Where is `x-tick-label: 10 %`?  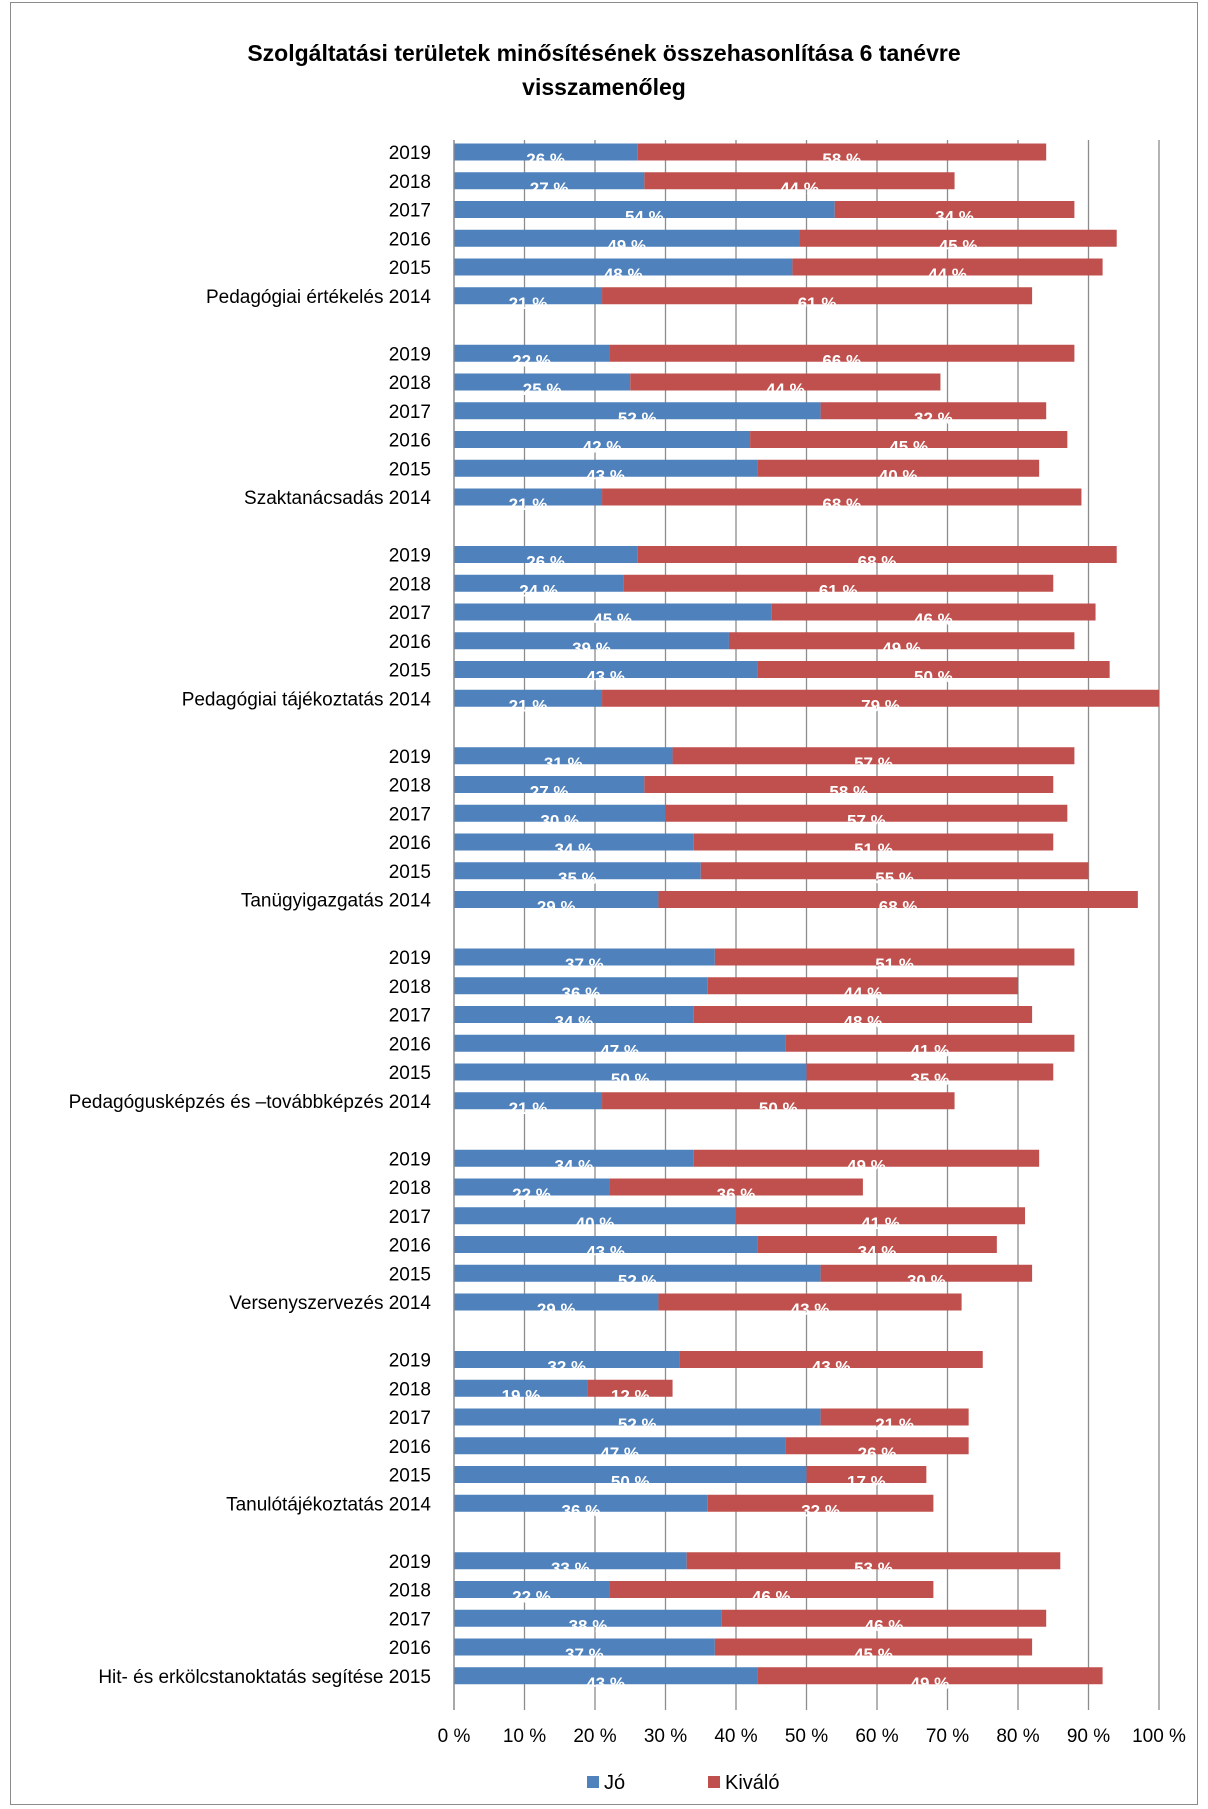
x-tick-label: 10 % is located at coordinates (524, 1736).